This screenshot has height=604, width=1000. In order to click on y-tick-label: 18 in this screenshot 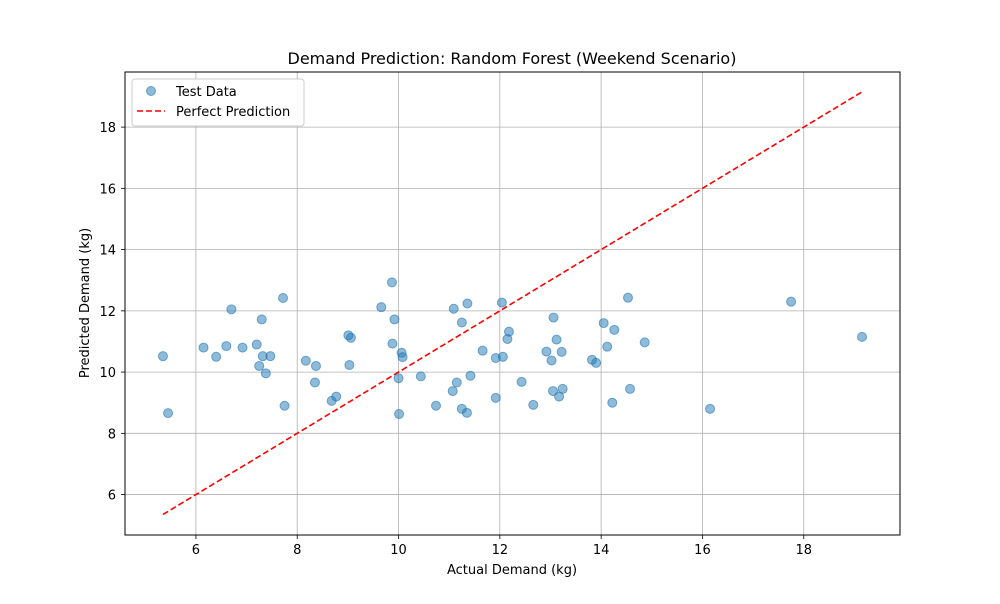, I will do `click(107, 128)`.